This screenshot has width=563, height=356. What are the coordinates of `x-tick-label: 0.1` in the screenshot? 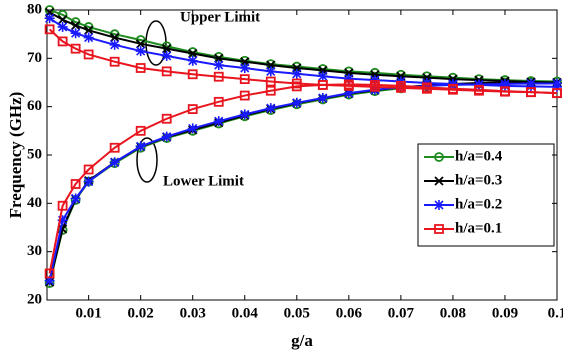 It's located at (555, 313).